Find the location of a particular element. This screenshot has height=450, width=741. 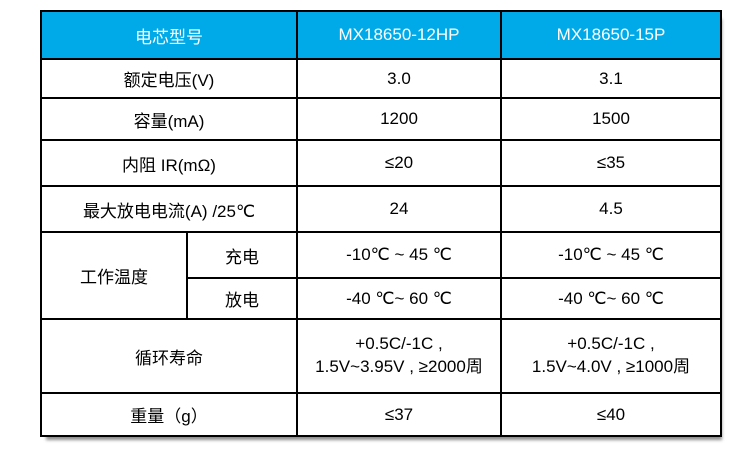

header-cell-model-12hp: MX18650-12HP is located at coordinates (399, 35).